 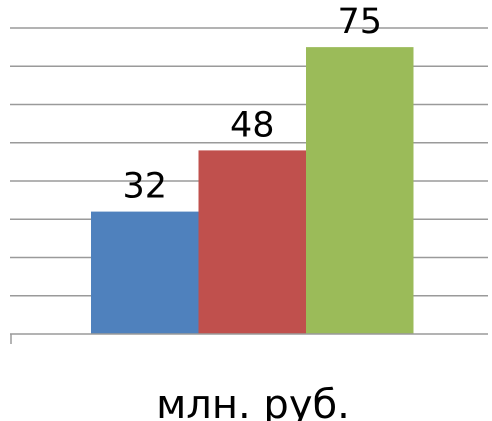 What do you see at coordinates (144, 187) in the screenshot?
I see `bar-value-label-1: 32` at bounding box center [144, 187].